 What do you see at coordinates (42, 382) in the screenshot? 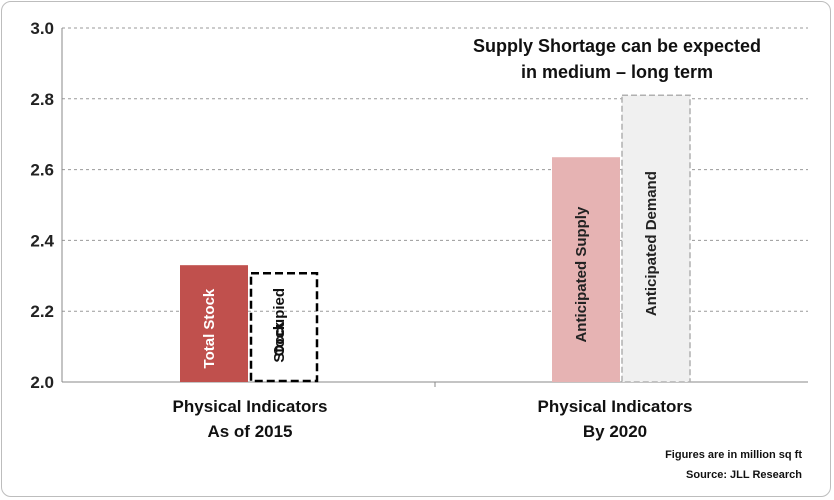
I see `y-tick-label: 2.0` at bounding box center [42, 382].